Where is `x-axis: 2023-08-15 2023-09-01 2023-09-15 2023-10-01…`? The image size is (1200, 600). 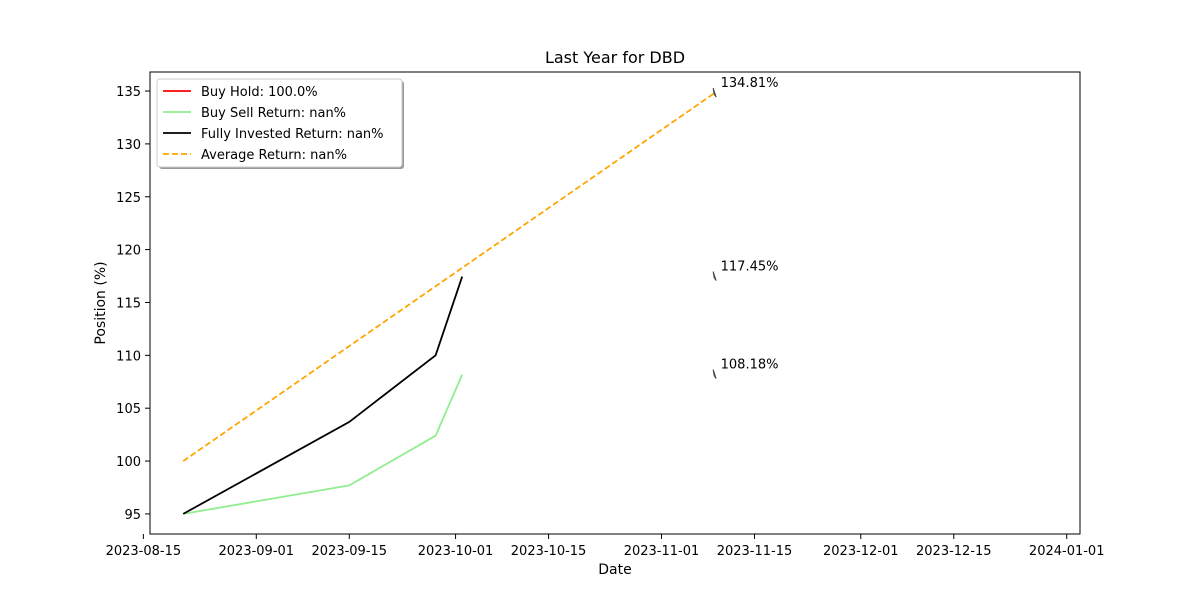
x-axis: 2023-08-15 2023-09-01 2023-09-15 2023-10-01… is located at coordinates (605, 546).